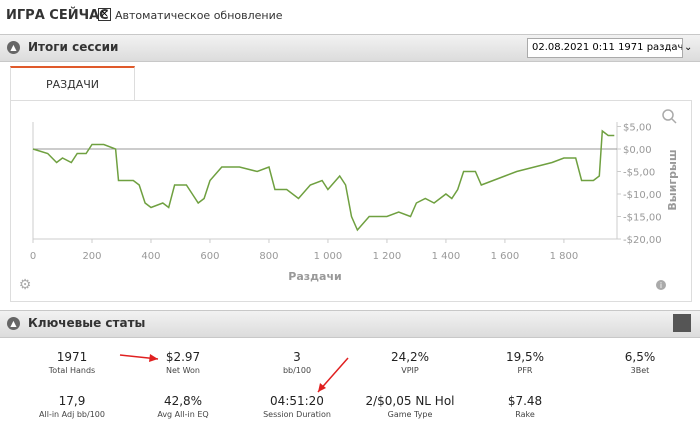 Image resolution: width=700 pixels, height=434 pixels. I want to click on stat-value: 24,2%, so click(410, 357).